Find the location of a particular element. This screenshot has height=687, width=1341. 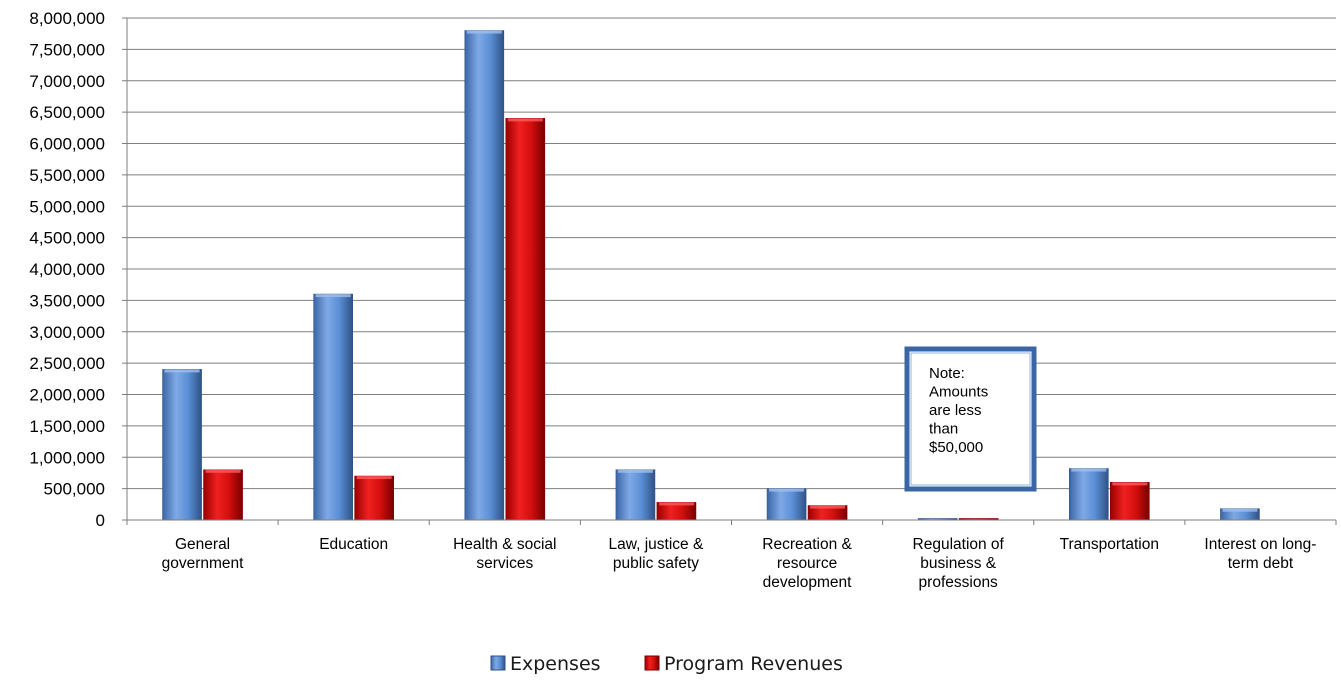

x-category-label: Health & social services is located at coordinates (504, 554).